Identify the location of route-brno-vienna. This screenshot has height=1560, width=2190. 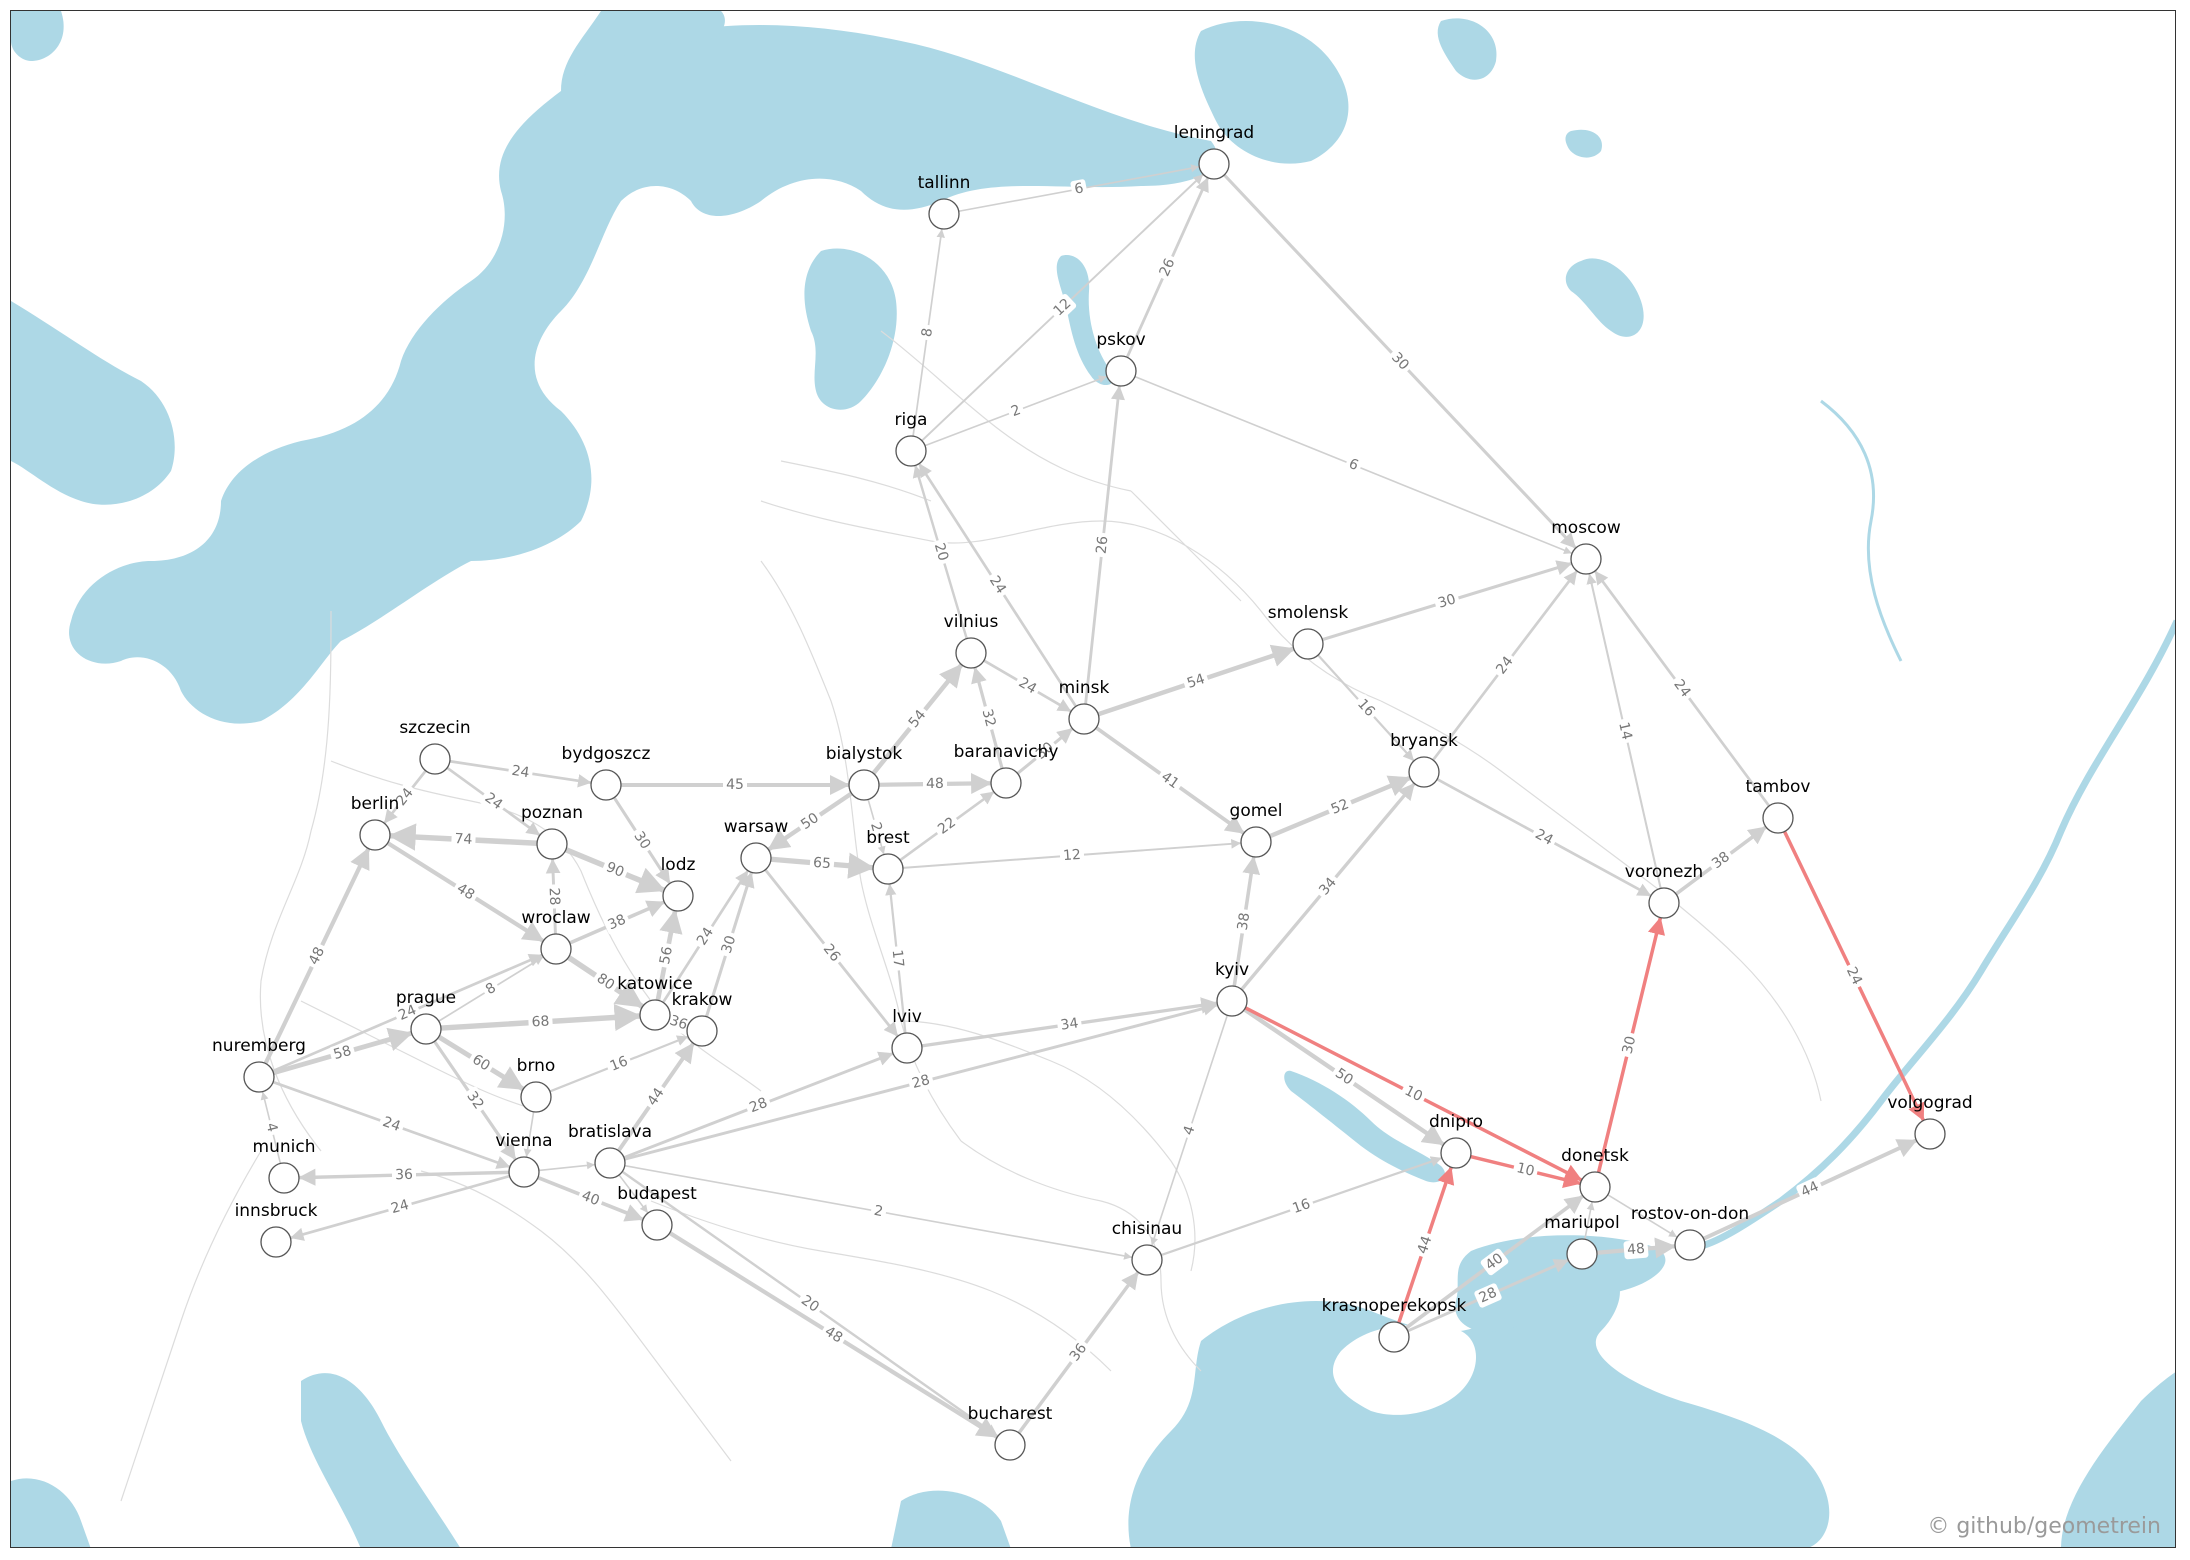
(529, 1134).